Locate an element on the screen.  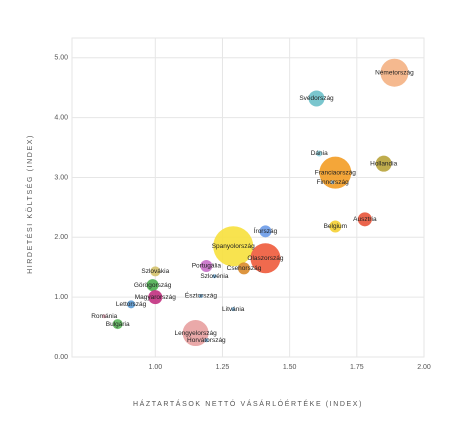
bubble-label: Finnország is located at coordinates (333, 182).